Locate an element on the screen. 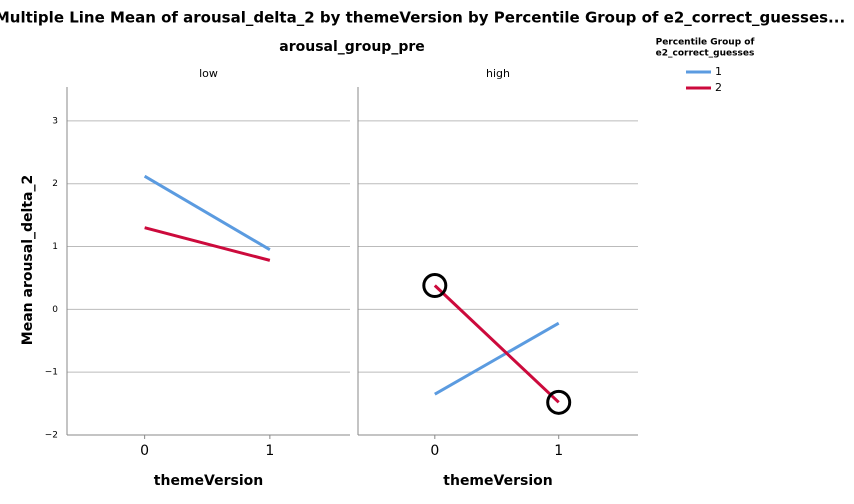  panel-label: low is located at coordinates (208, 73).